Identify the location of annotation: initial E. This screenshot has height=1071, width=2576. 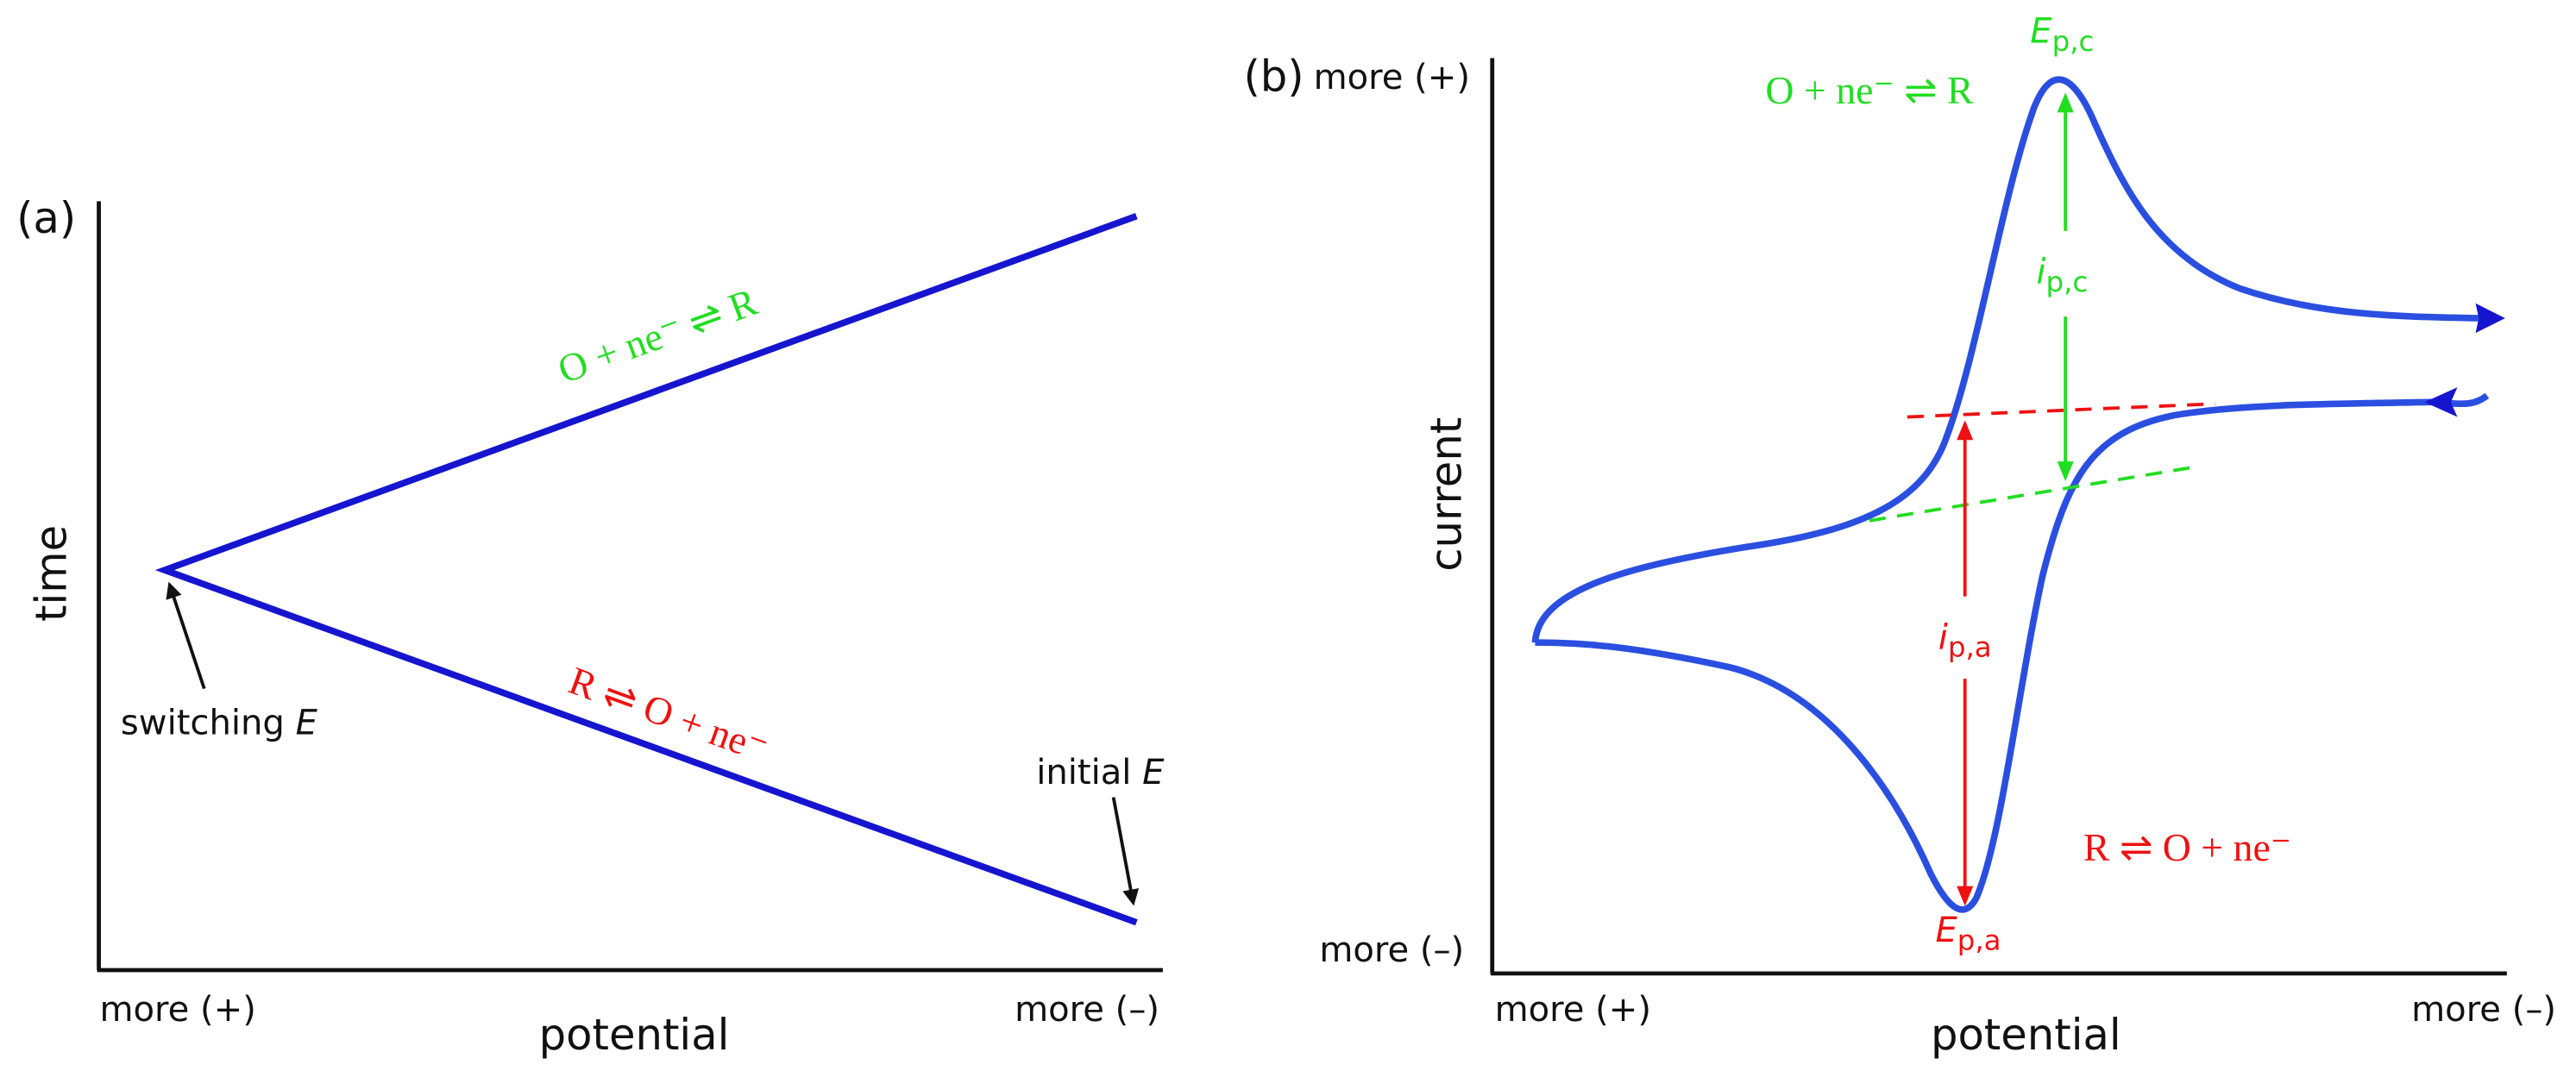
(1100, 773).